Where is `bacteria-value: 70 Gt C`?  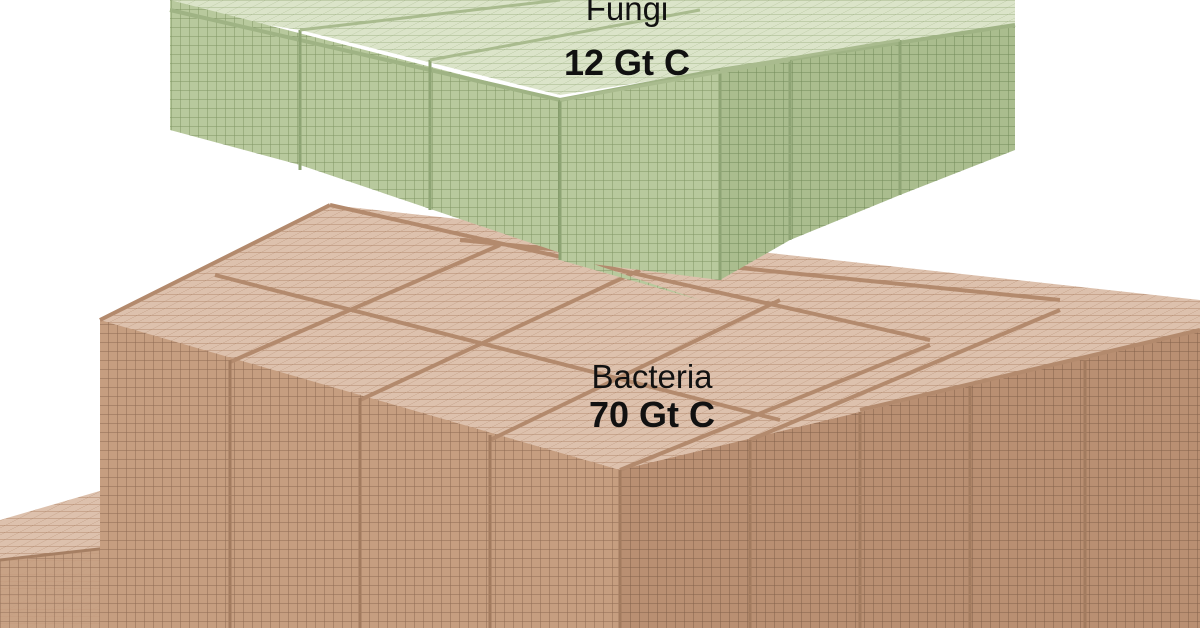 bacteria-value: 70 Gt C is located at coordinates (652, 414).